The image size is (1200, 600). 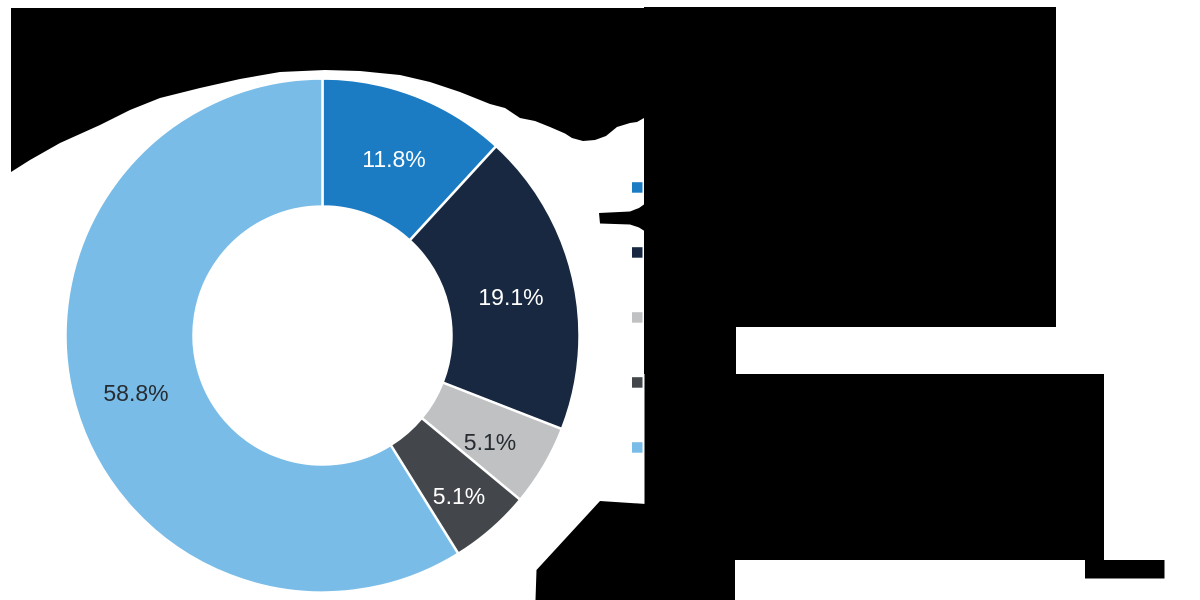 What do you see at coordinates (510, 297) in the screenshot?
I see `svg-text: 19.1%` at bounding box center [510, 297].